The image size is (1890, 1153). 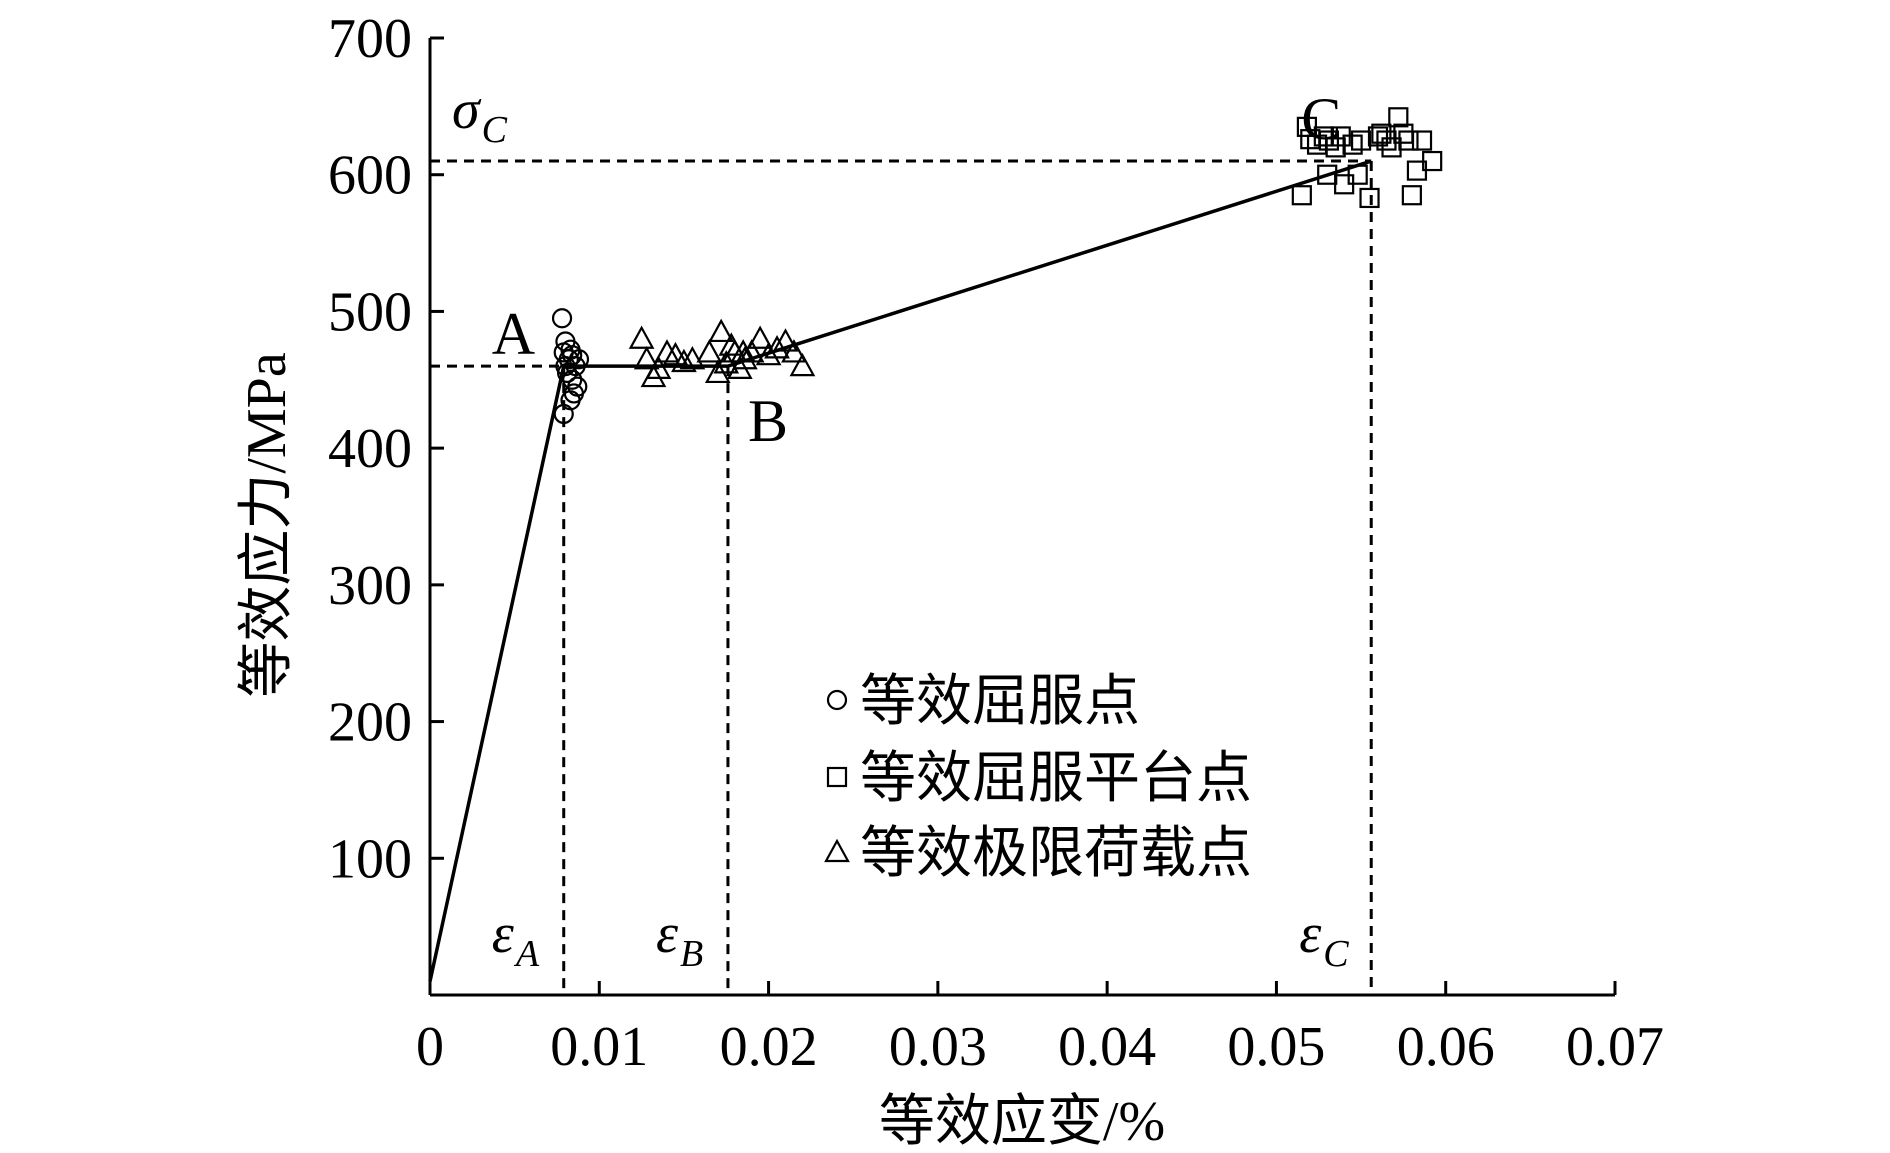 What do you see at coordinates (1615, 1047) in the screenshot?
I see `x-tick-label: 0.07` at bounding box center [1615, 1047].